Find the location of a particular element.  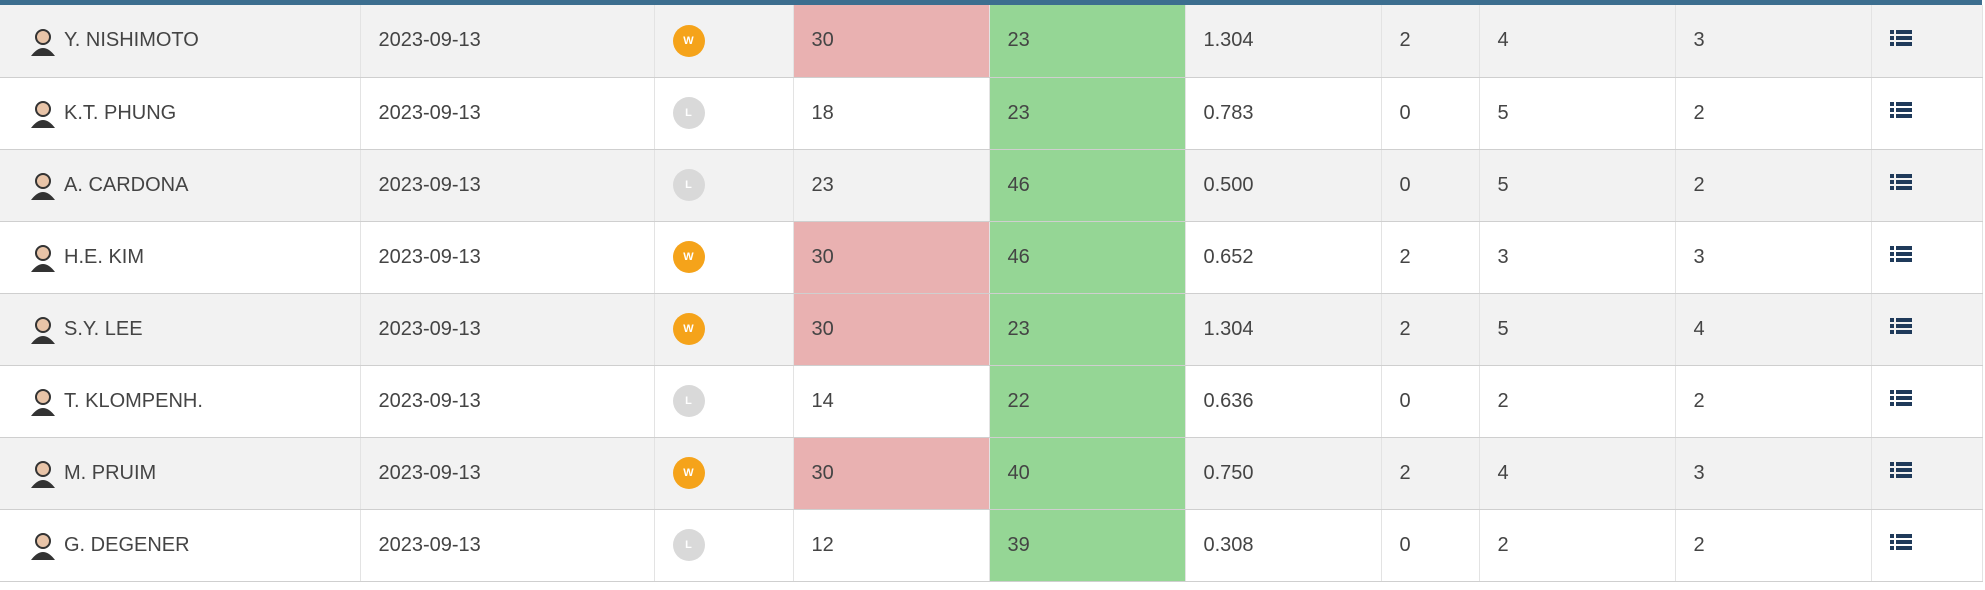

score: 30 is located at coordinates (822, 472).